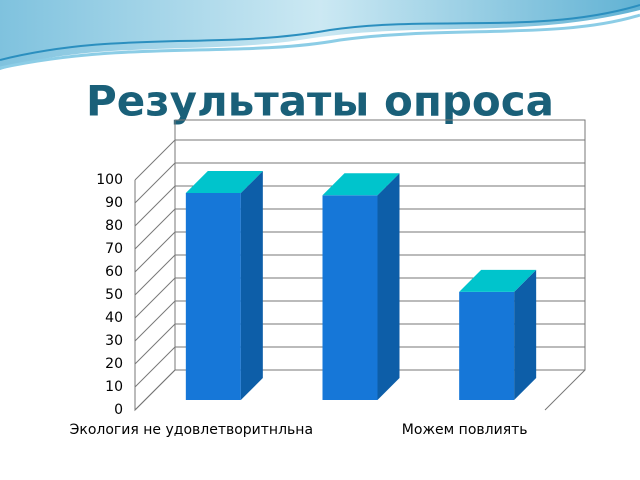 The width and height of the screenshot is (640, 480). Describe the element at coordinates (114, 295) in the screenshot. I see `y-tick-label: 50` at that location.